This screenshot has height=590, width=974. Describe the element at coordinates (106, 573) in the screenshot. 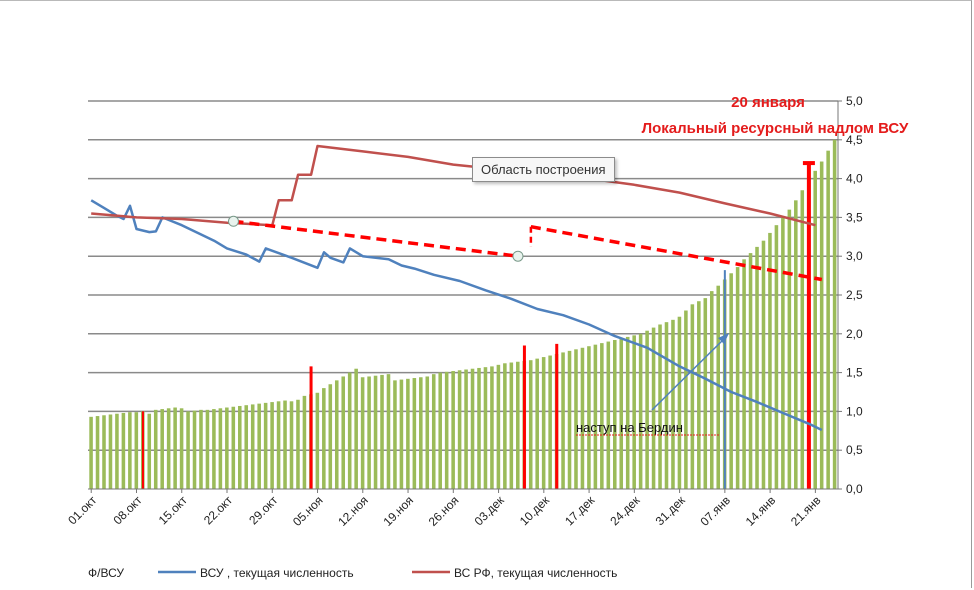

I see `legend-label-f-vsu: Ф/ВСУ` at that location.